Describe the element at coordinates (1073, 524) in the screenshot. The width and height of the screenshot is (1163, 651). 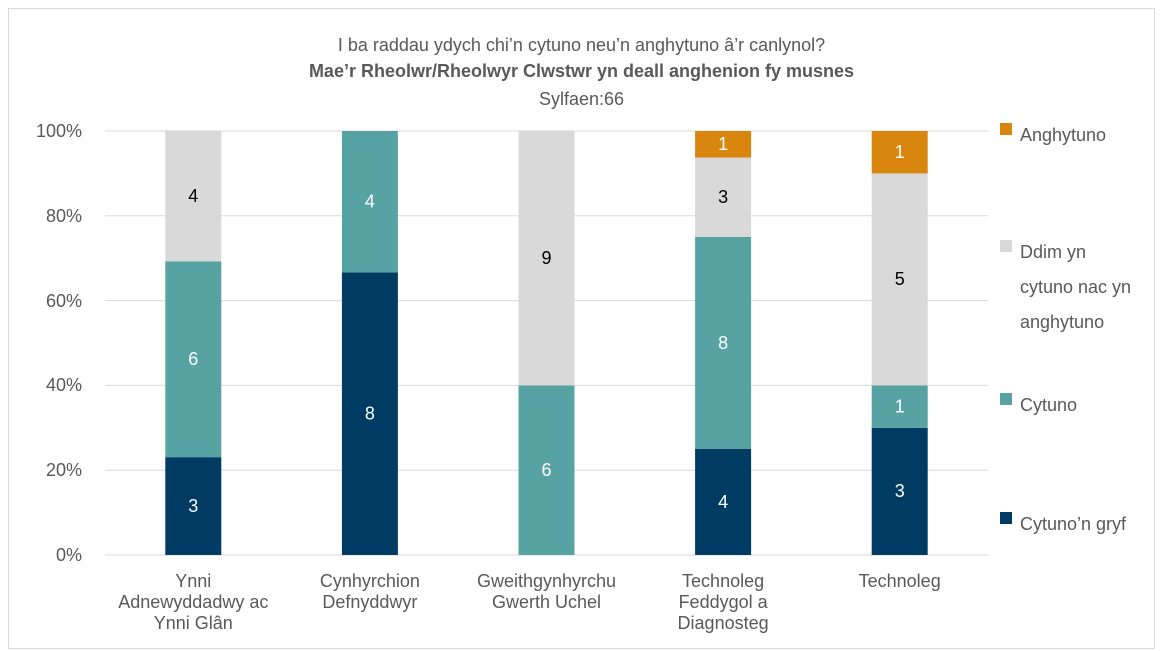
I see `legend-label: Cytuno’n gryf` at that location.